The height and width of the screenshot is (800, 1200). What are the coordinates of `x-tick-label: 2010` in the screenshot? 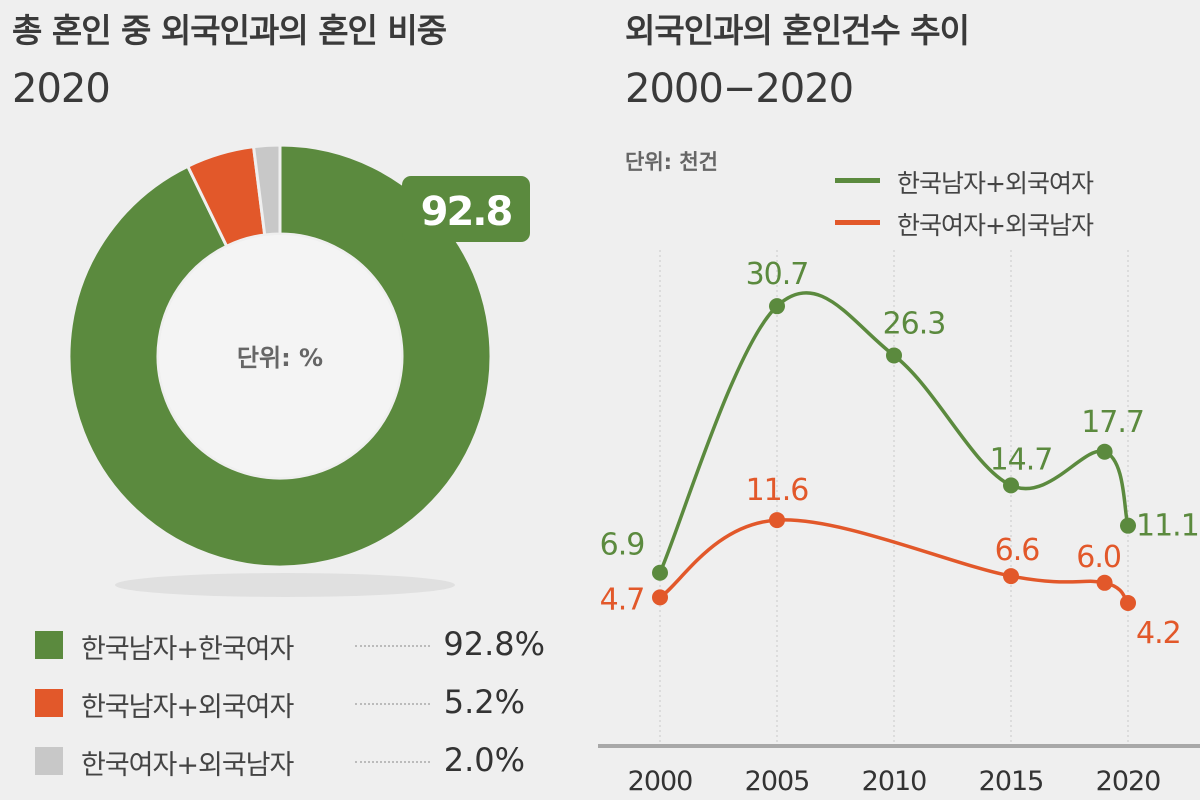 It's located at (894, 781).